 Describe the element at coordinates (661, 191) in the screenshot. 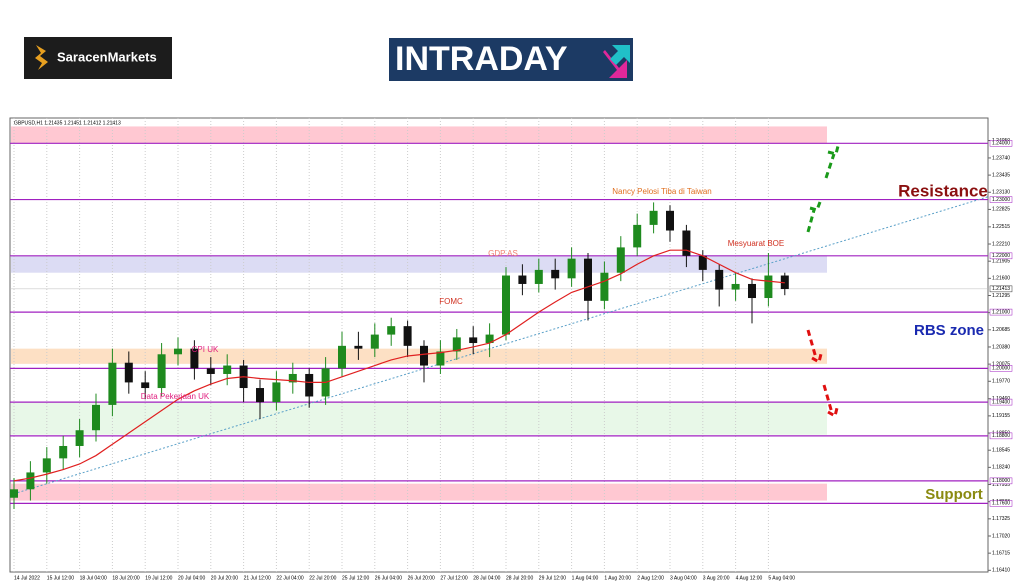

I see `annotation: Nancy Pelosi Tiba di Taiwan` at that location.